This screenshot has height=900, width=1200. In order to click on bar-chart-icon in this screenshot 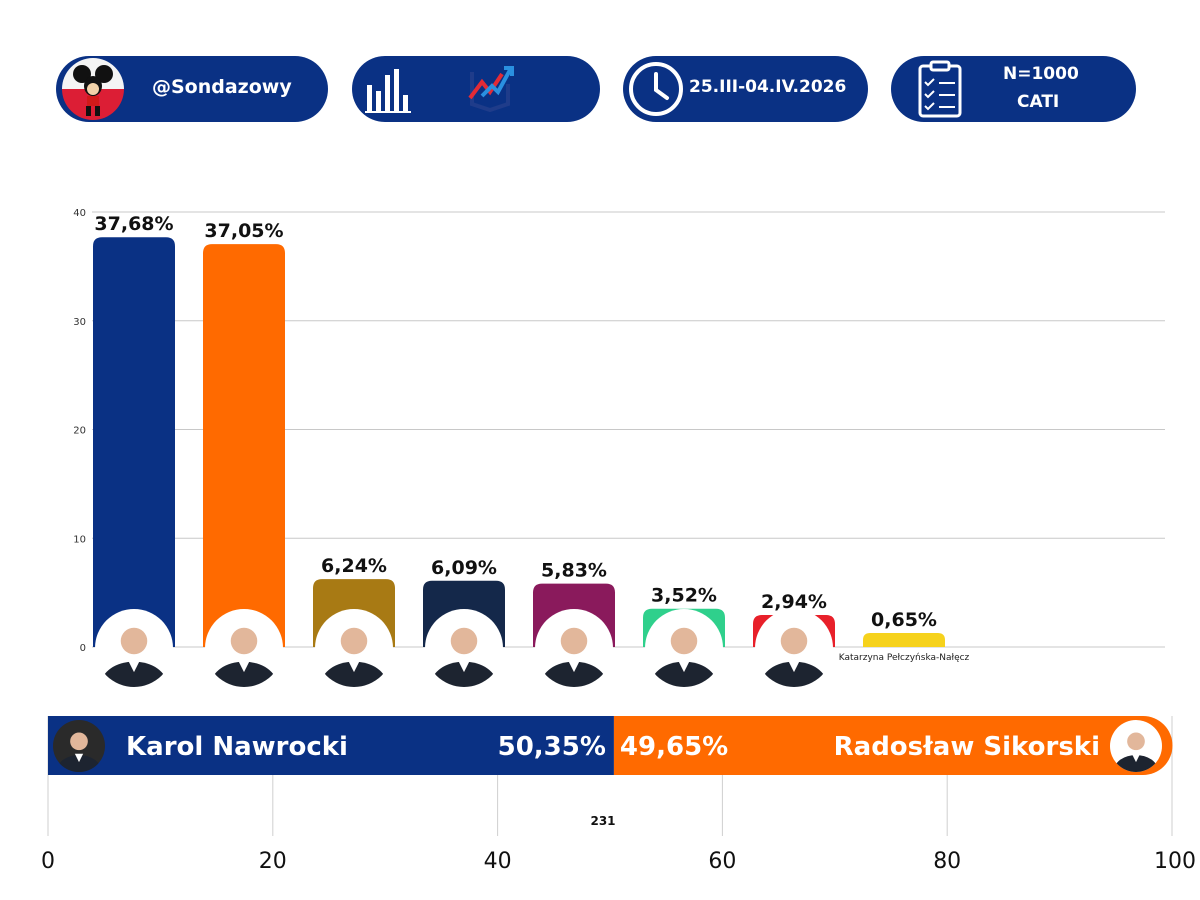, I will do `click(388, 91)`.